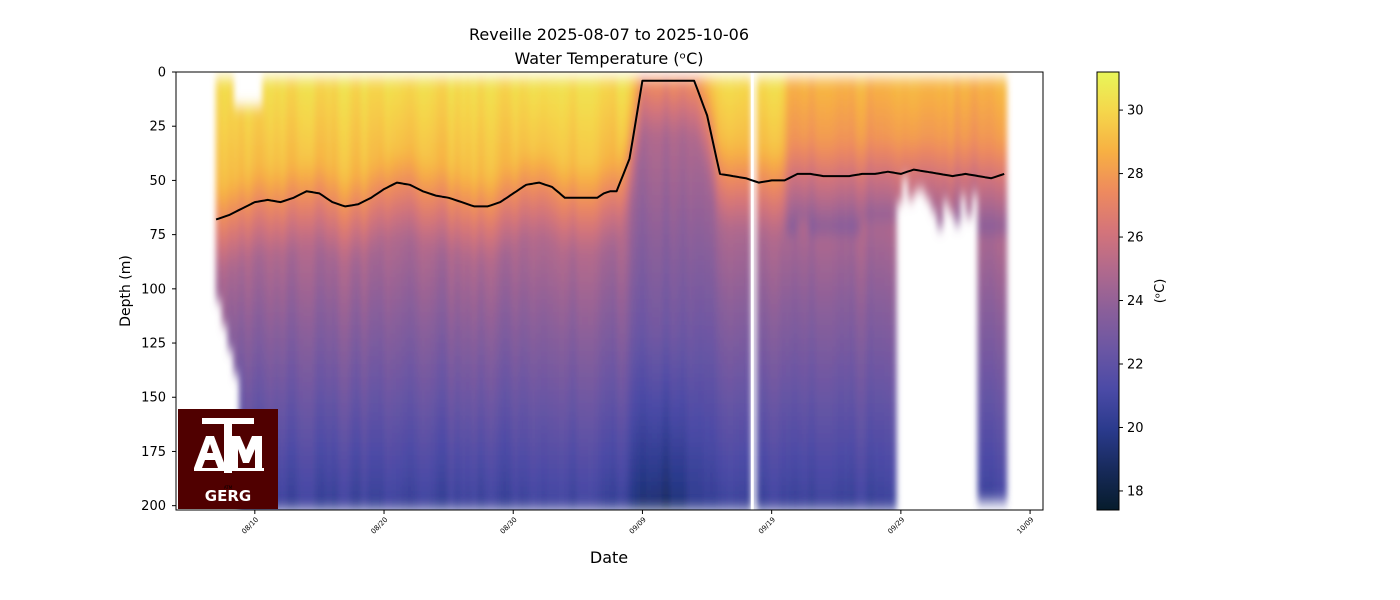 The height and width of the screenshot is (600, 1400). Describe the element at coordinates (608, 58) in the screenshot. I see `chart-title-line2: Water Temperature (ᵒC)` at that location.